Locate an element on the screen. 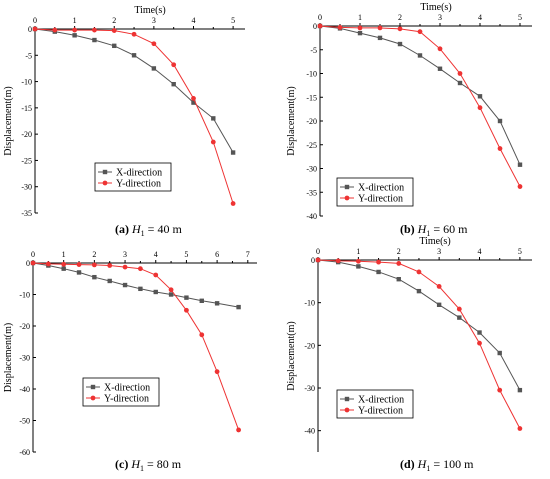 Image resolution: width=550 pixels, height=479 pixels. y-tick-label: -20 is located at coordinates (311, 121).